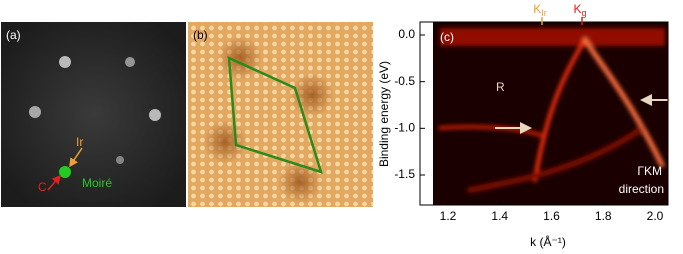 This screenshot has width=683, height=254. What do you see at coordinates (275, 114) in the screenshot?
I see `unit-cell` at bounding box center [275, 114].